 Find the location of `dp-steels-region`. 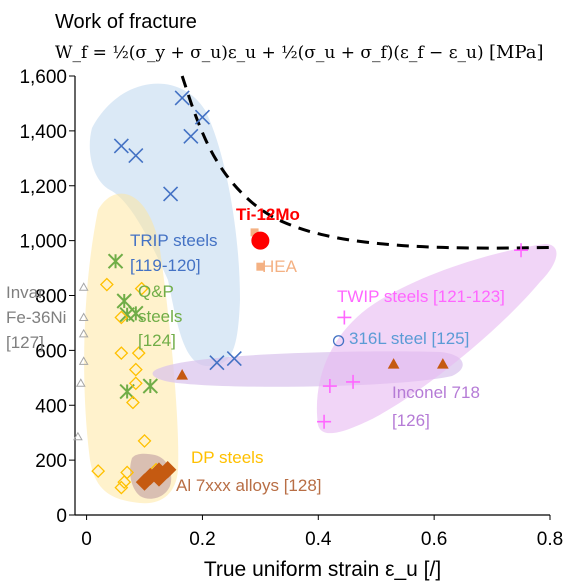

dp-steels-region is located at coordinates (131, 348).